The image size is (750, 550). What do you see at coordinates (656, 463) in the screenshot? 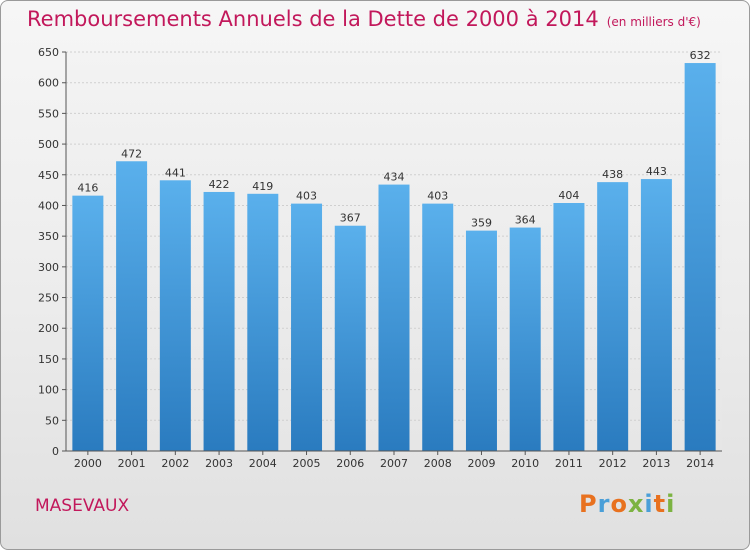
I see `x-tick-label: 2013` at bounding box center [656, 463].